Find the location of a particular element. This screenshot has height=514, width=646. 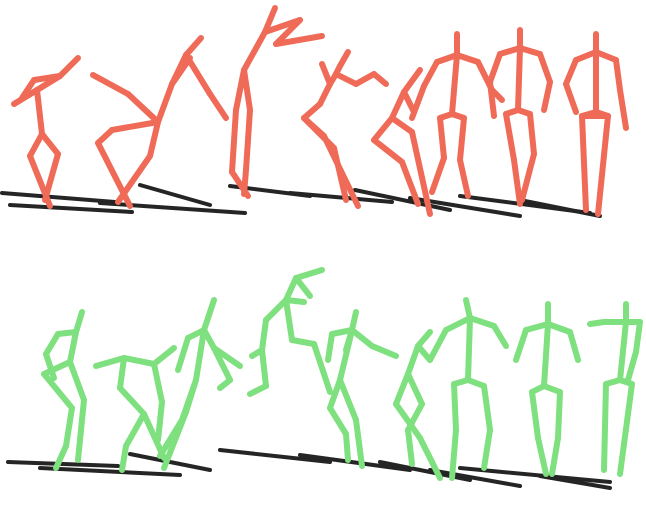

bottom-row-shadows is located at coordinates (309, 469).